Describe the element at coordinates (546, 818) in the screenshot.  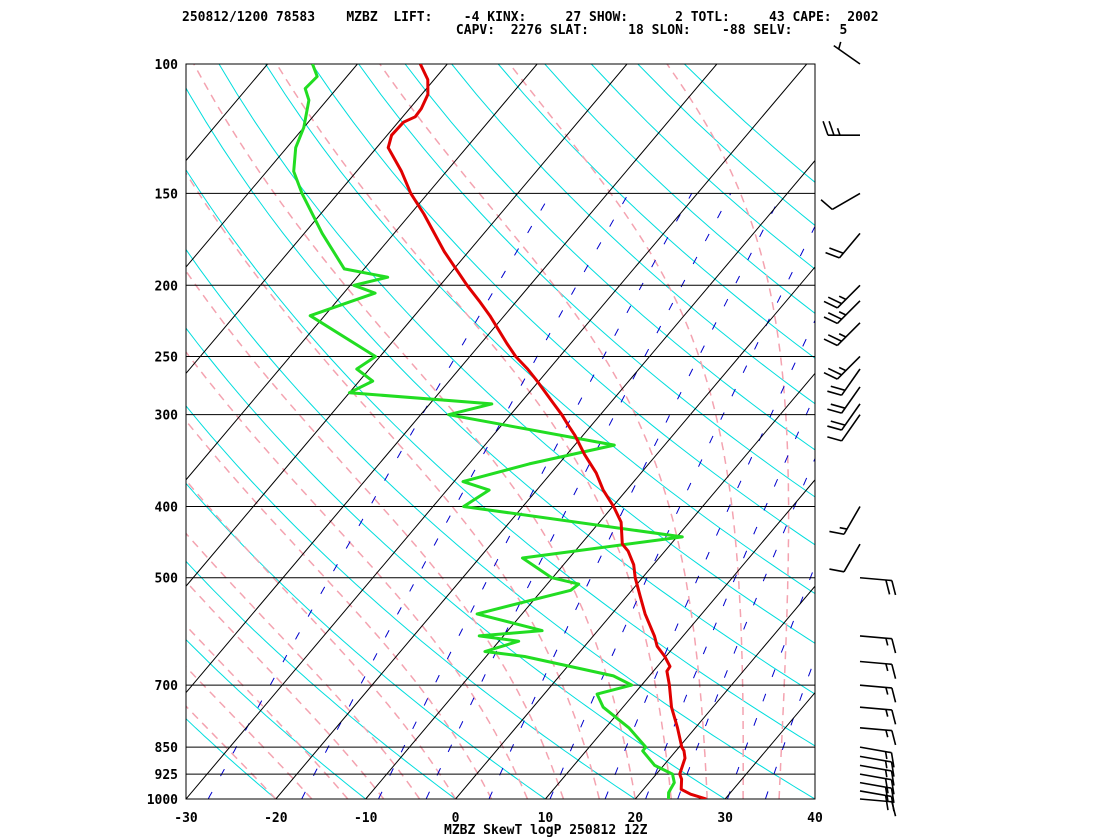
I see `temperature-tick-label: 10` at that location.